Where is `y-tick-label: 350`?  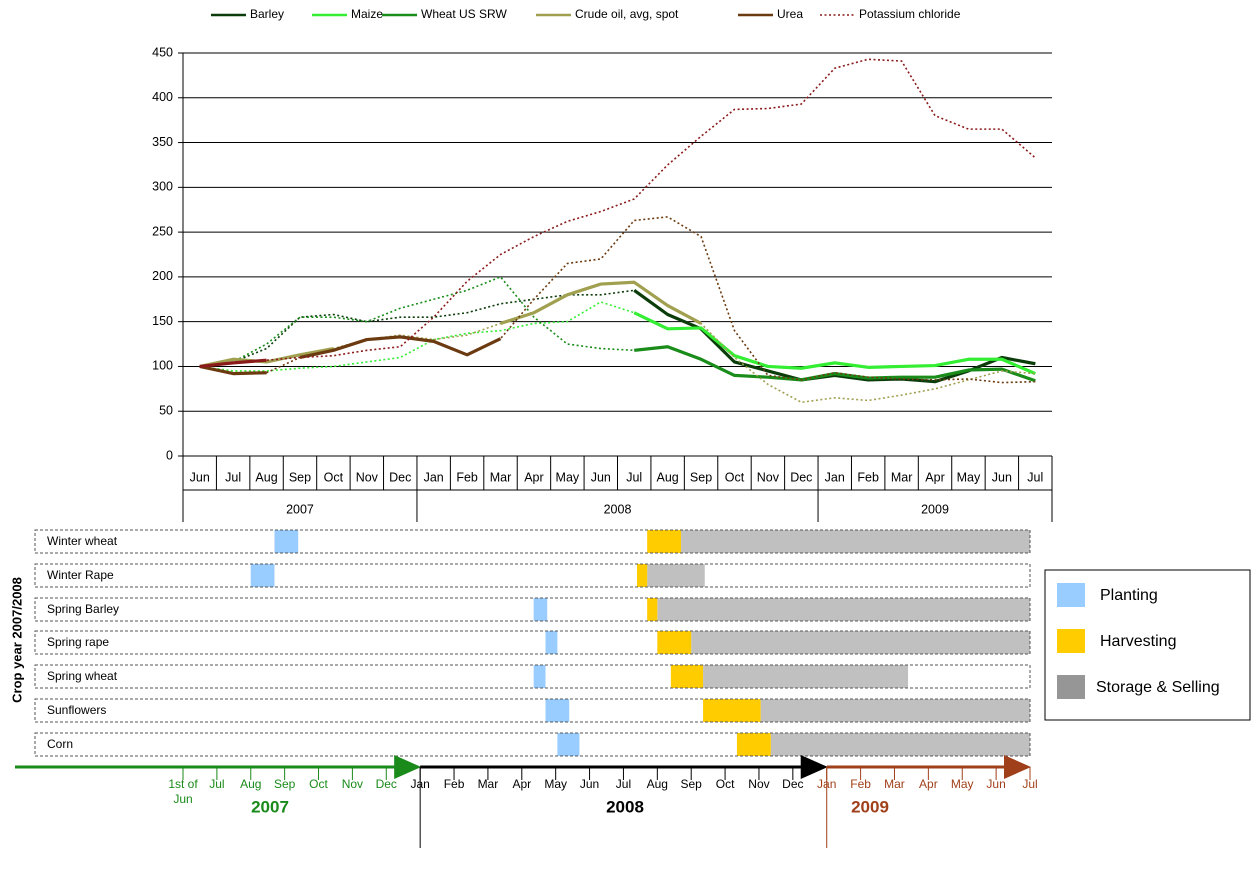
y-tick-label: 350 is located at coordinates (162, 142).